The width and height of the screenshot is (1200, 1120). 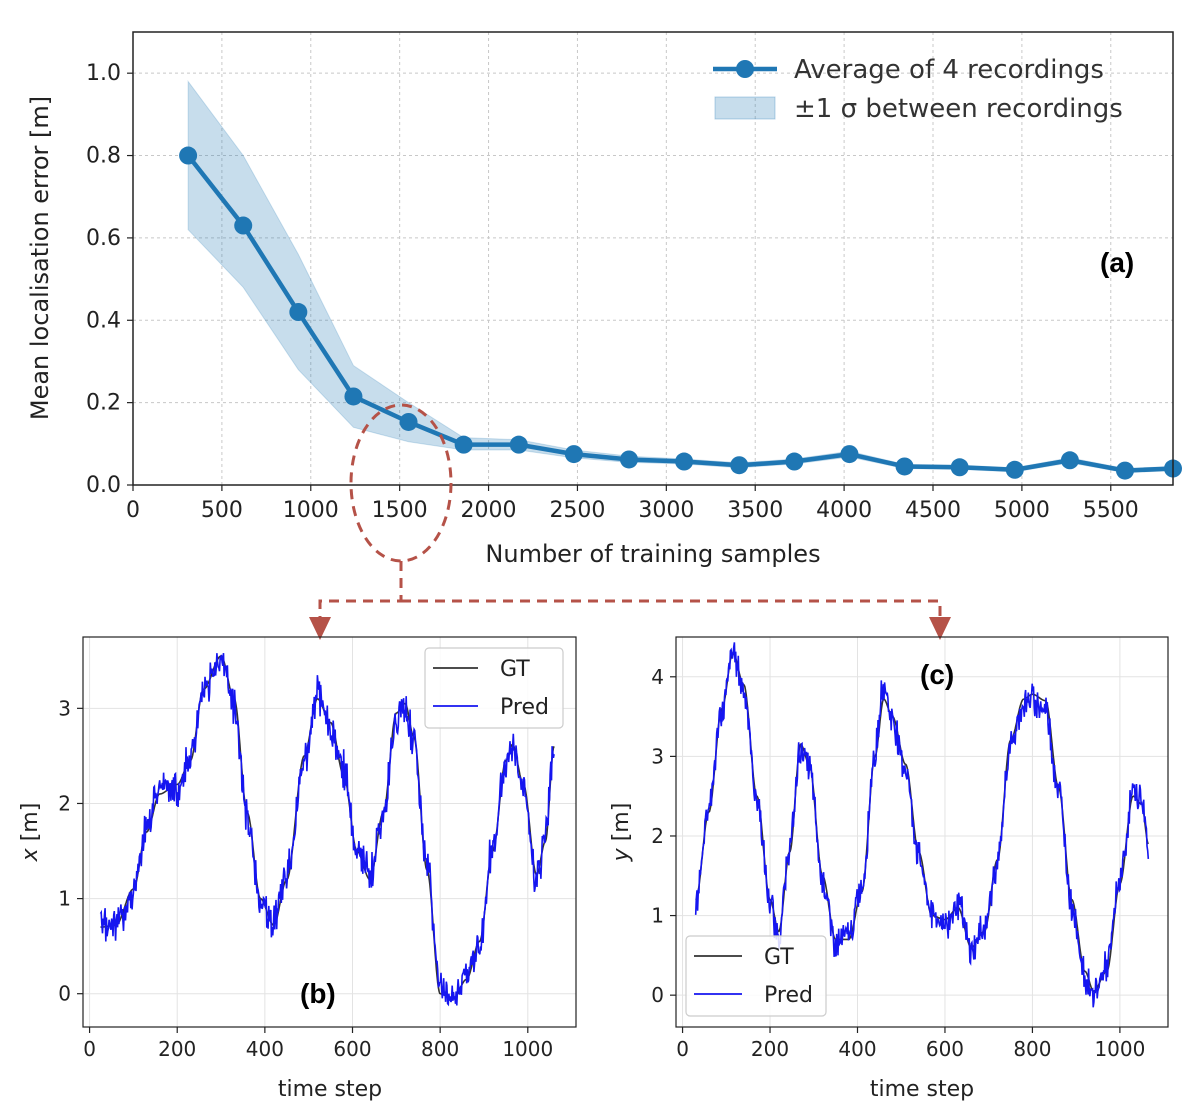 What do you see at coordinates (109, 279) in the screenshot?
I see `y-ticks-a: 0.0 0.2 0.4 0.6 0.8 1.0` at bounding box center [109, 279].